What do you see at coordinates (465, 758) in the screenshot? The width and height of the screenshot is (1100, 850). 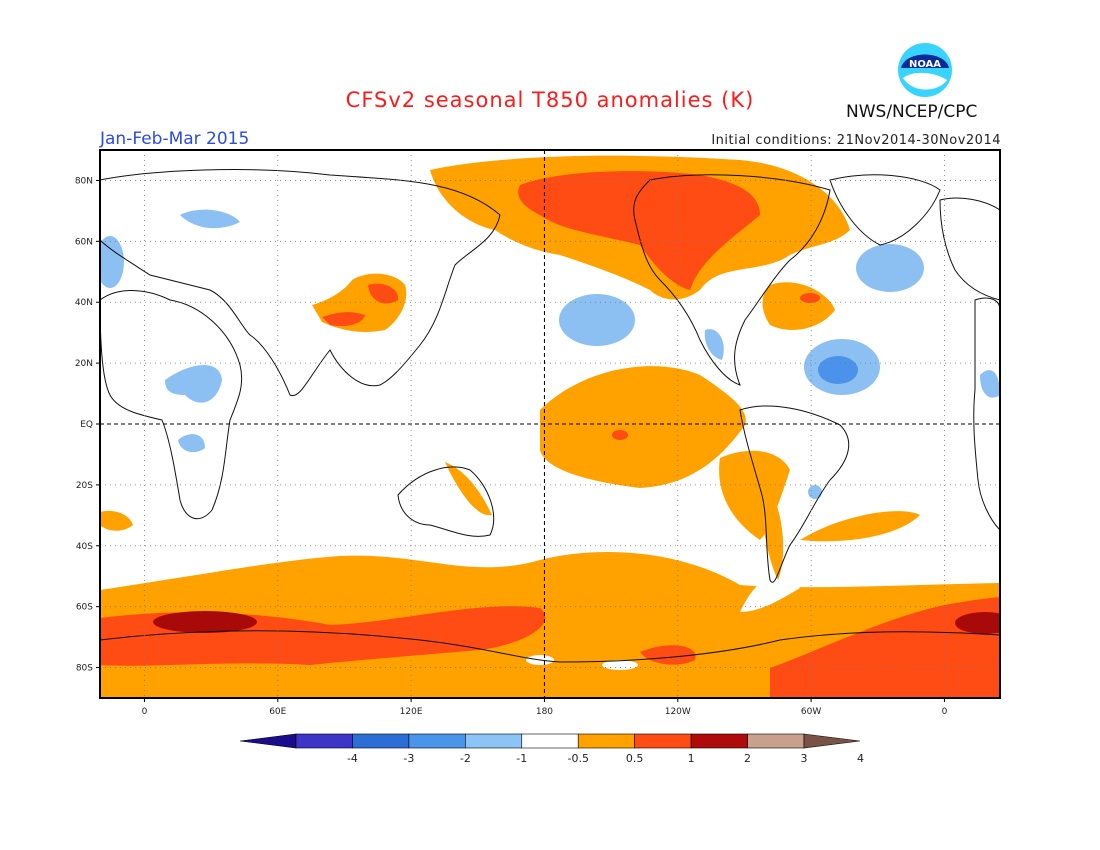 I see `colorbar-label: -2` at bounding box center [465, 758].